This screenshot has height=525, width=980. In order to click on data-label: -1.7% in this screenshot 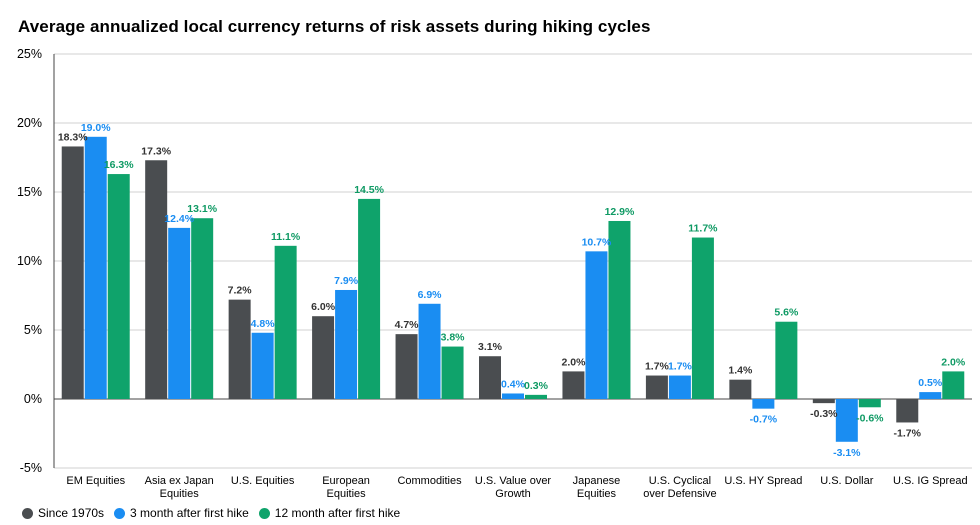, I will do `click(908, 433)`.